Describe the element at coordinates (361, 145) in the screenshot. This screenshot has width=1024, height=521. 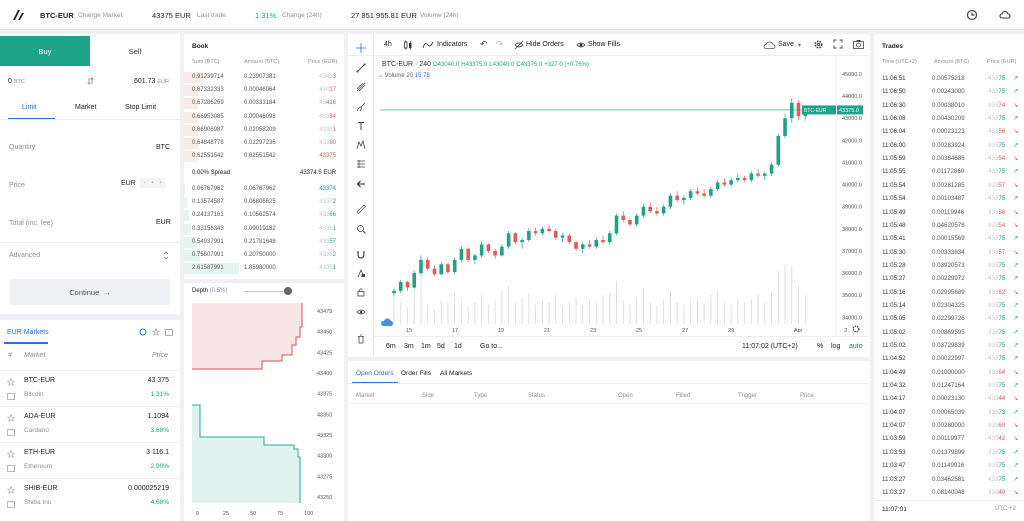
I see `pattern-icon` at that location.